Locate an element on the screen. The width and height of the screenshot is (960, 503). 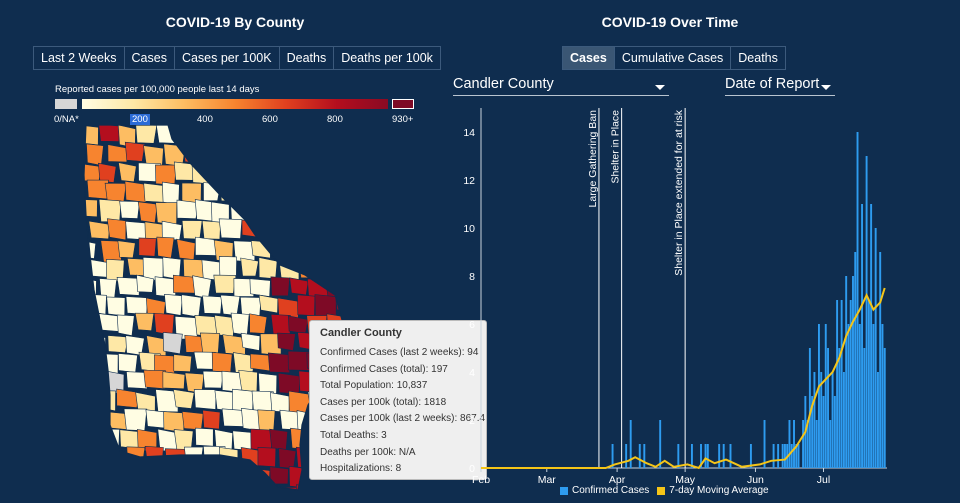
cases-per-100k-button: Cases per 100K is located at coordinates (227, 58).